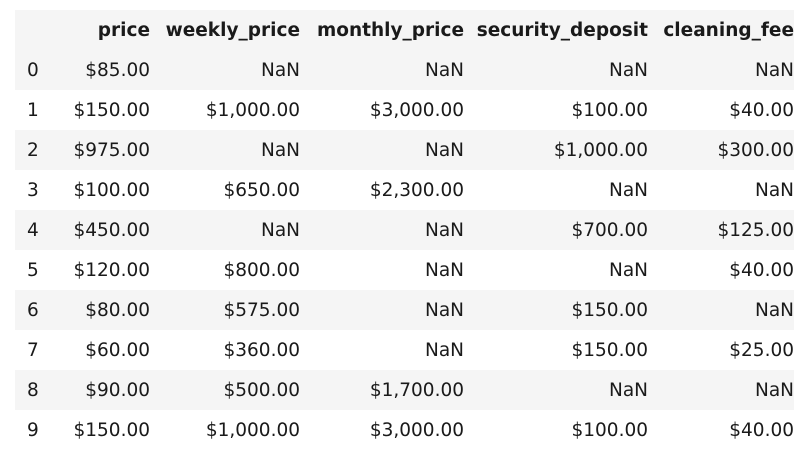 The height and width of the screenshot is (458, 802). I want to click on column-header-cleaning-fee: cleaning_fee, so click(721, 30).